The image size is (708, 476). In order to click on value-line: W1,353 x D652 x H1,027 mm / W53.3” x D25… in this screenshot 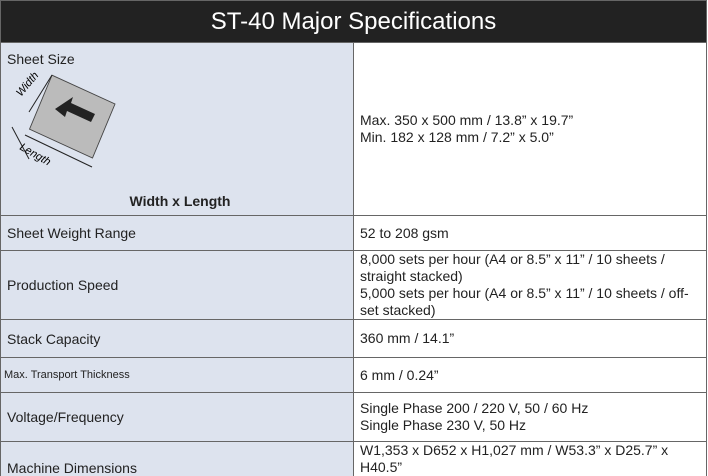, I will do `click(514, 458)`.